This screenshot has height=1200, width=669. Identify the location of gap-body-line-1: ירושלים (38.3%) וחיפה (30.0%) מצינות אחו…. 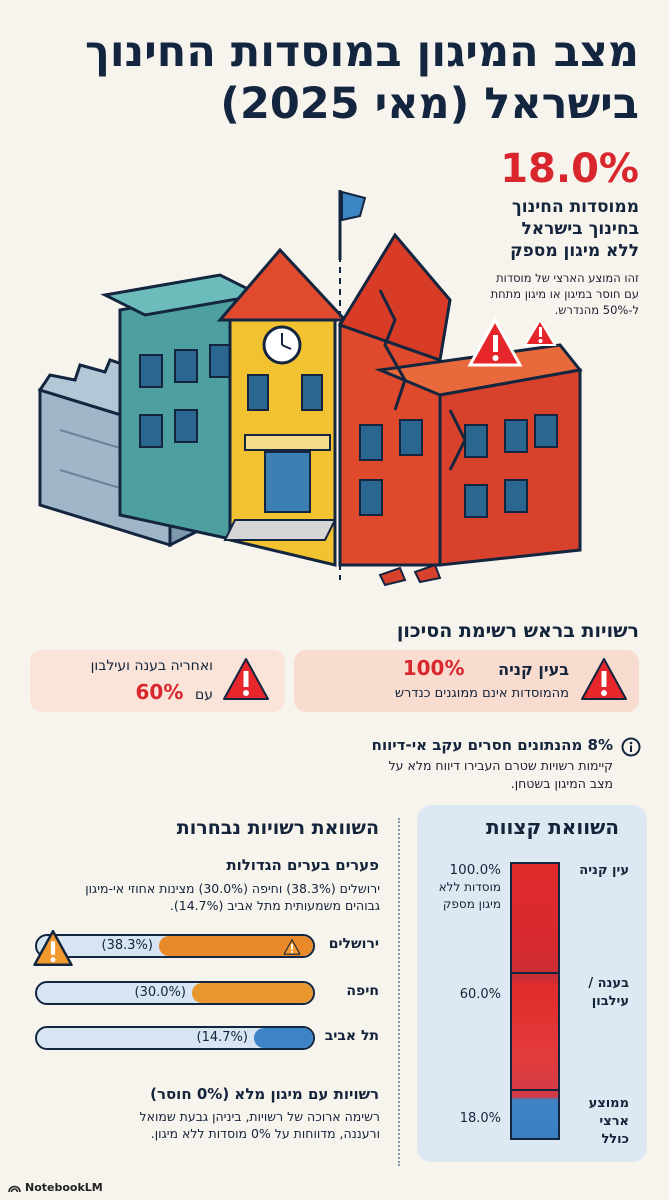
(232, 888).